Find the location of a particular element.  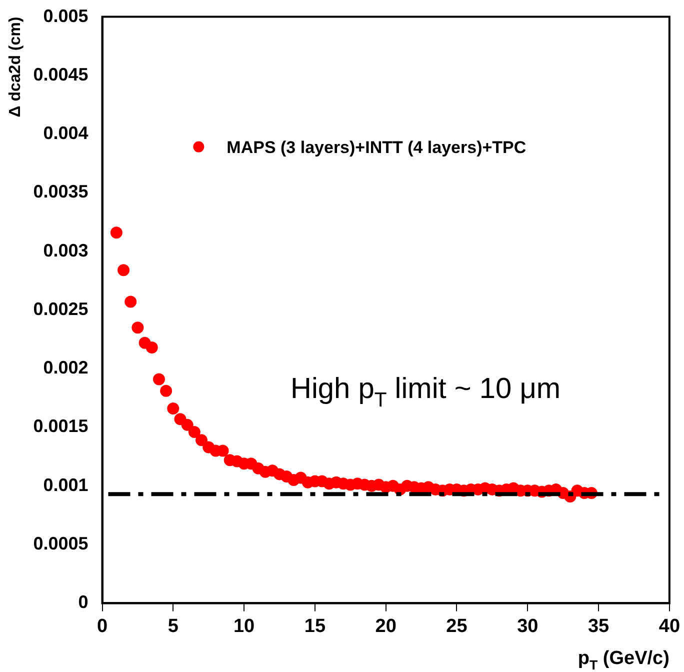

x-tick-label: 5 is located at coordinates (173, 626).